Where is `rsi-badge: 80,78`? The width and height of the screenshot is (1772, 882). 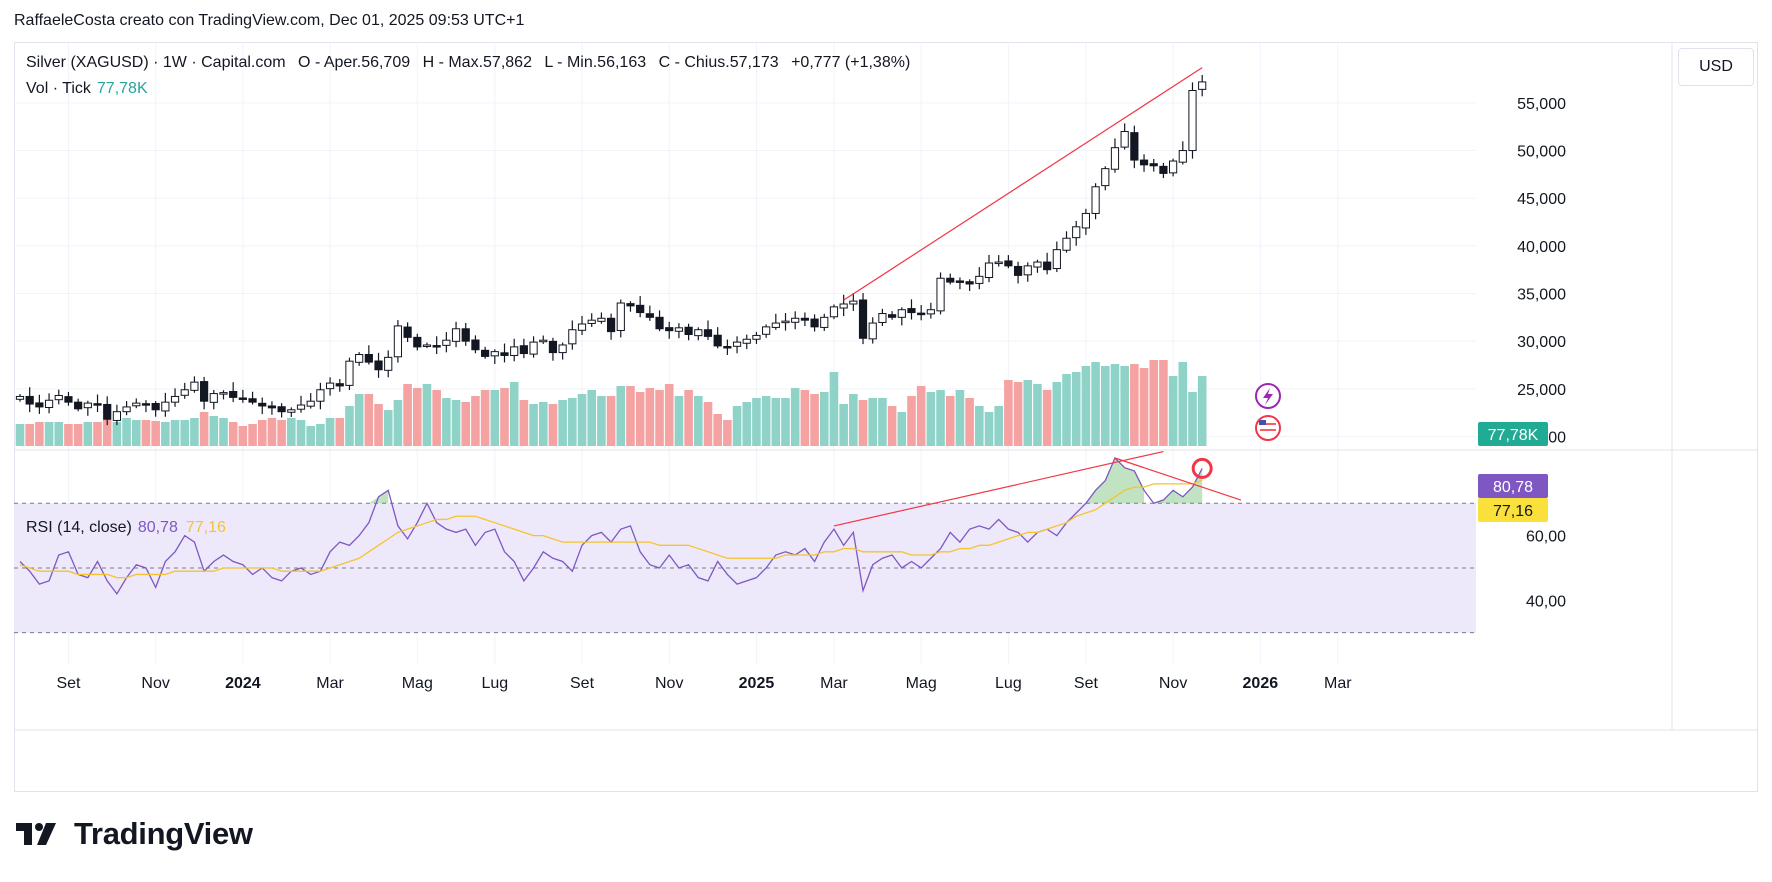
rsi-badge: 80,78 is located at coordinates (1513, 486).